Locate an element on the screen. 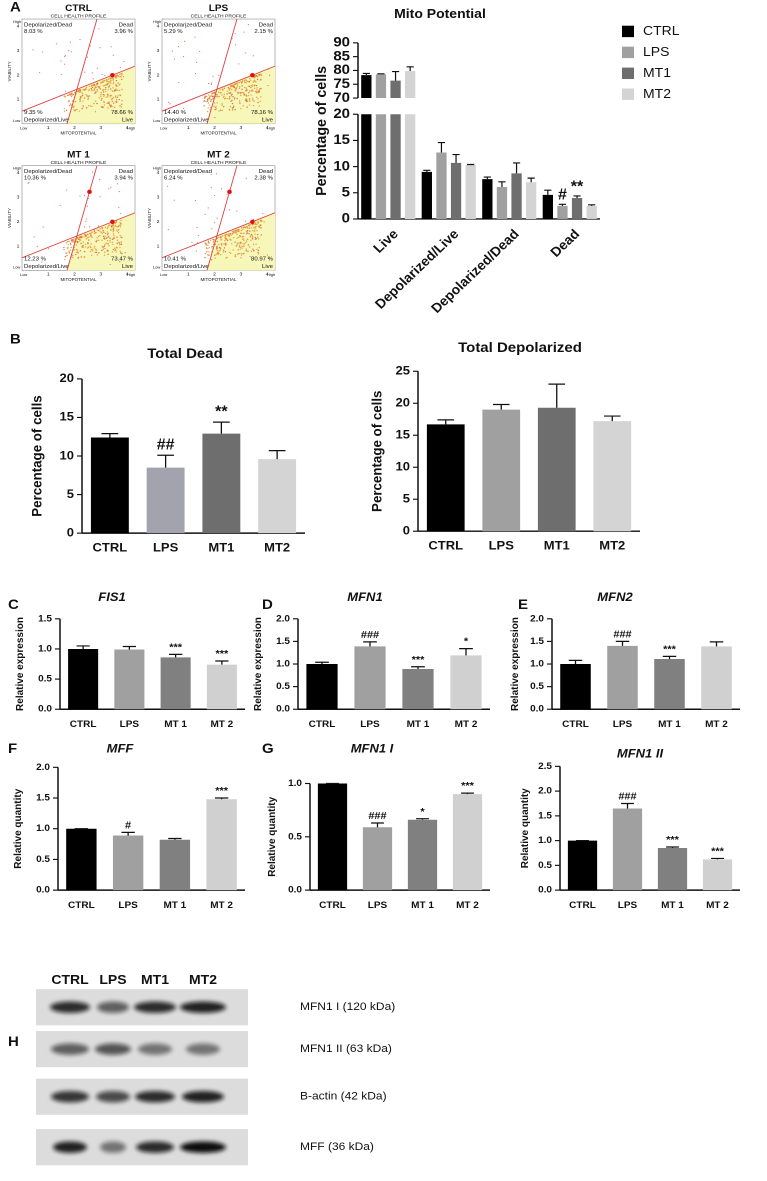  panel-label: H is located at coordinates (13, 1043).